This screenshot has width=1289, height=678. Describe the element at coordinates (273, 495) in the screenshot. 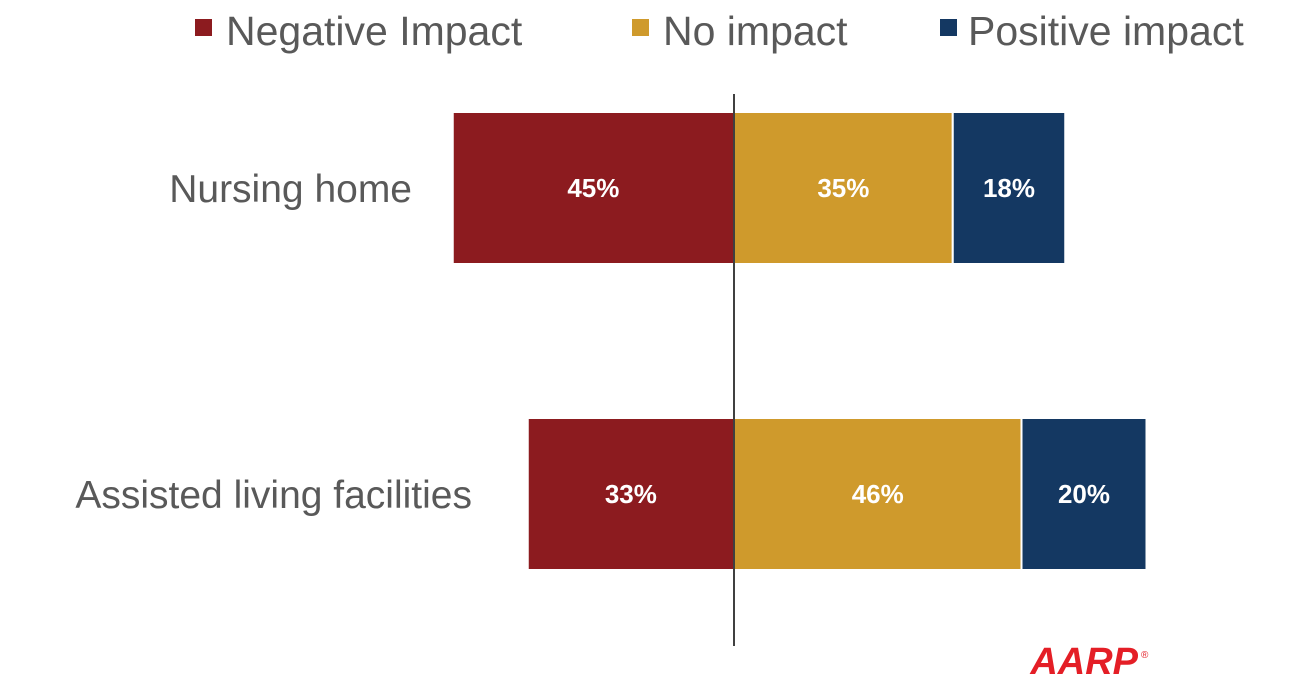

I see `category-label-assisted-living-facilities: Assisted living facilities` at that location.